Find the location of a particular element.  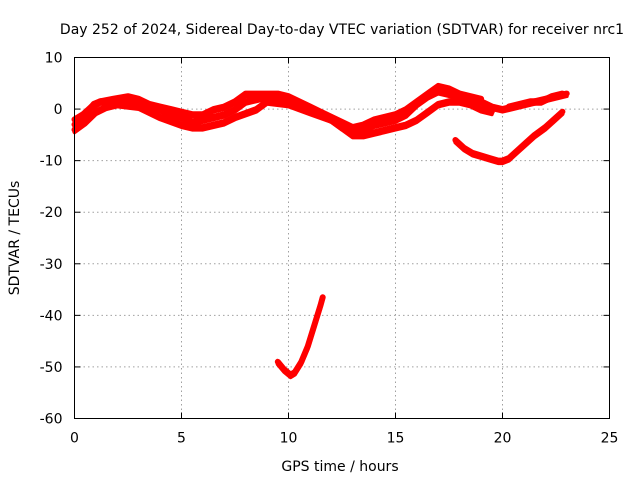

x-tick-label: 0 is located at coordinates (74, 439).